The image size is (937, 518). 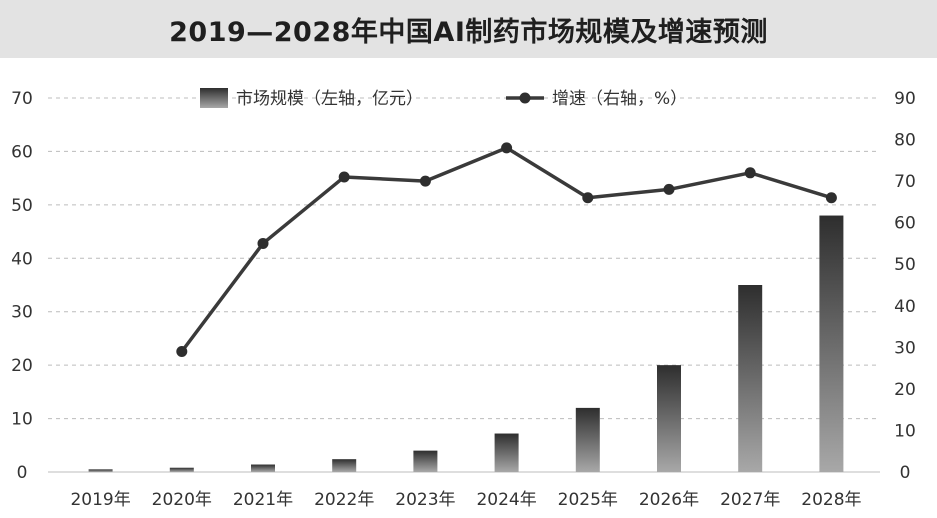 I want to click on x-tick-label: 2024年, so click(x=506, y=500).